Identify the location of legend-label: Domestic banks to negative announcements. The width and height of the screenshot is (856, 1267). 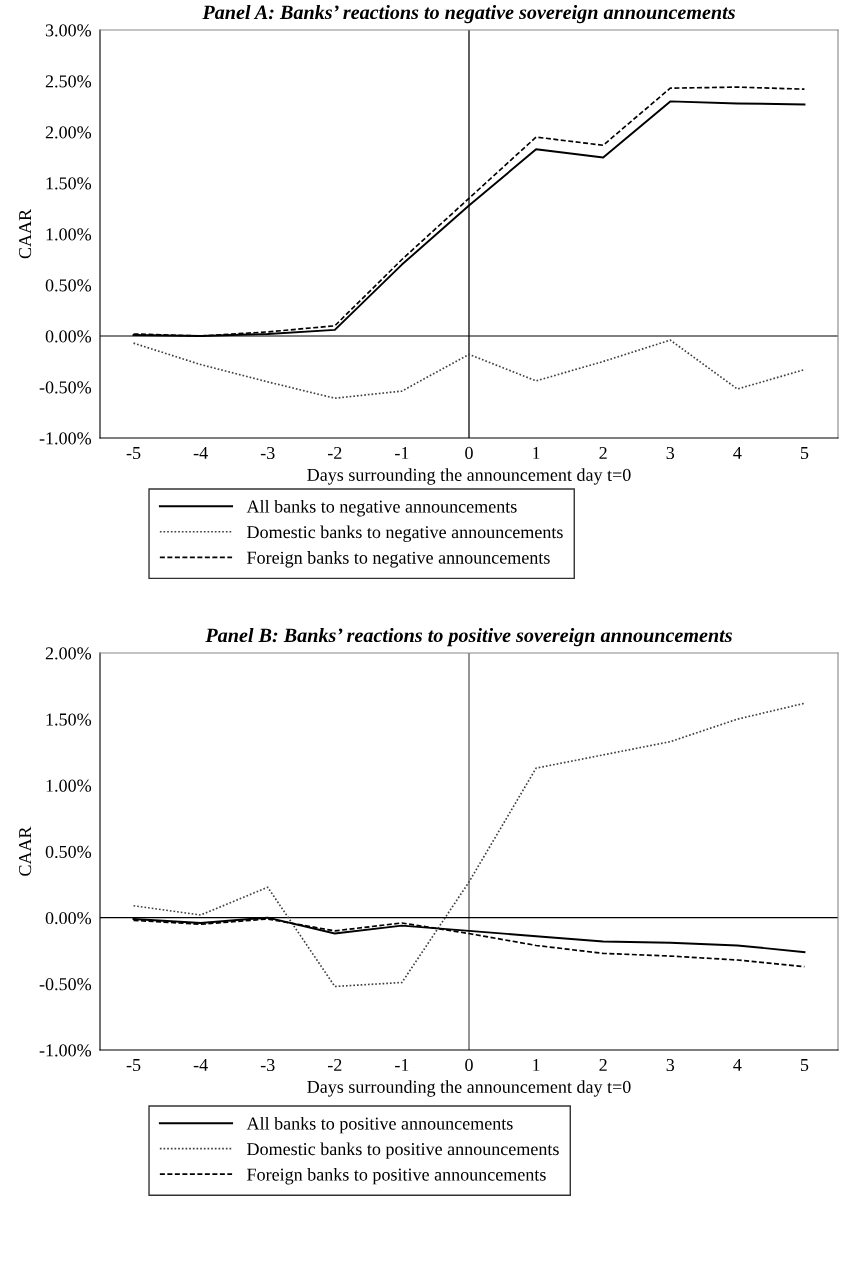
(405, 533).